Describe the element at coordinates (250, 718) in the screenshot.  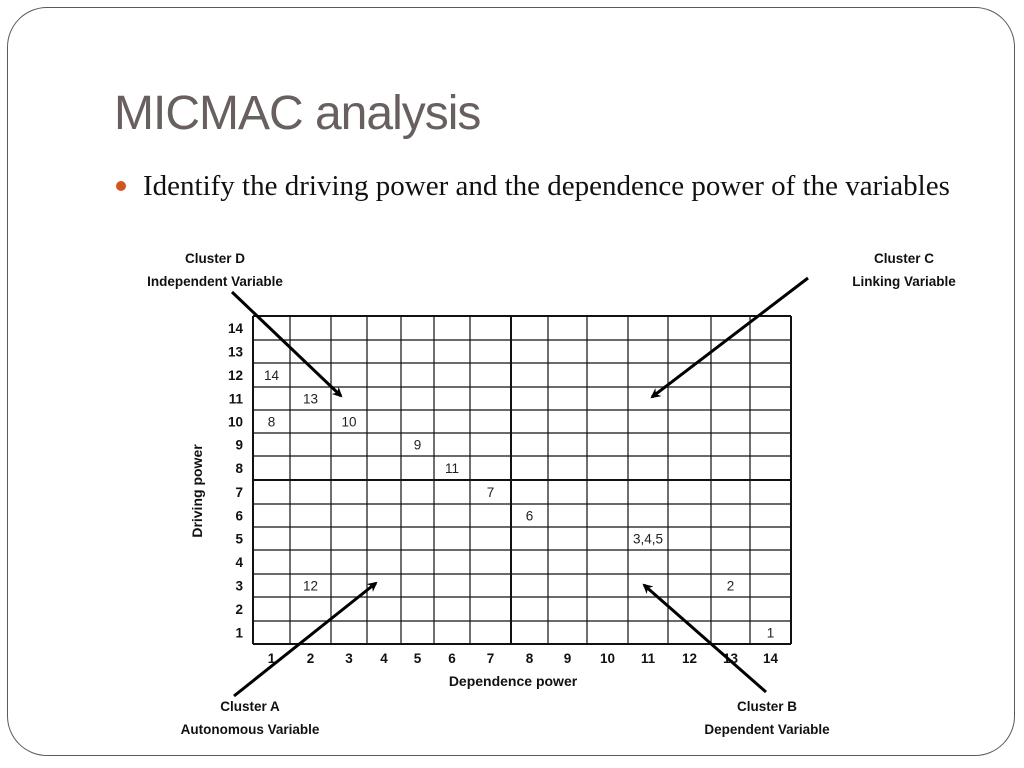
I see `cluster-a-label: Cluster A Autonomous Variable` at that location.